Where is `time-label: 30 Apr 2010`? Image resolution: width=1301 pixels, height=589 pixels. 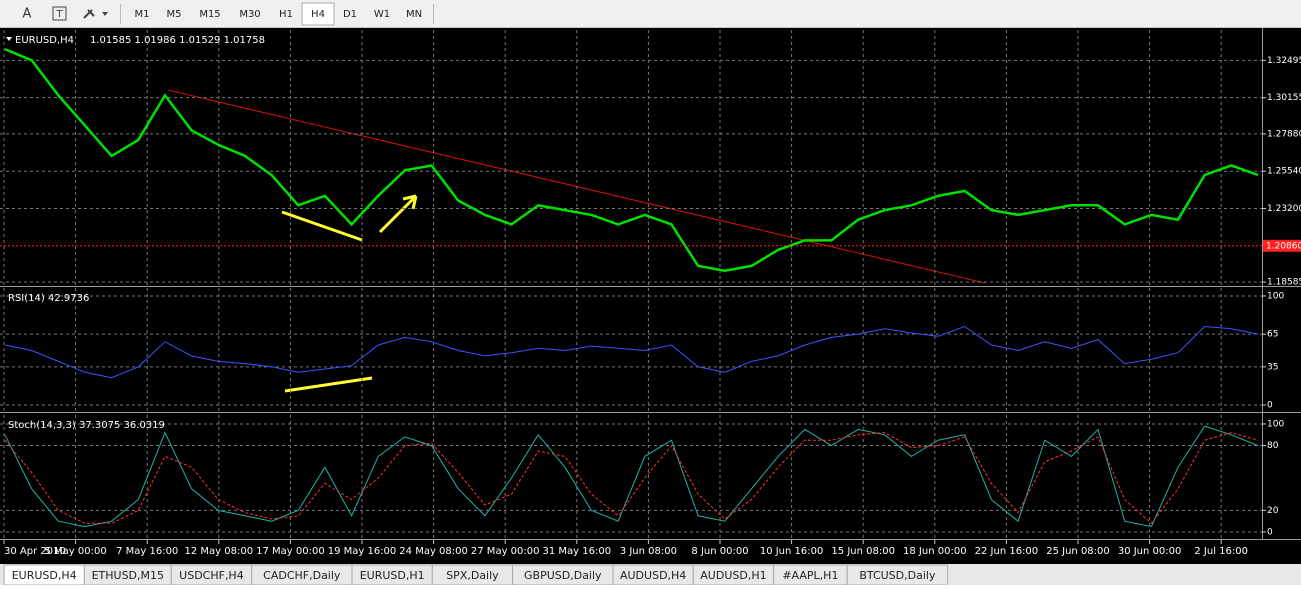 time-label: 30 Apr 2010 is located at coordinates (35, 551).